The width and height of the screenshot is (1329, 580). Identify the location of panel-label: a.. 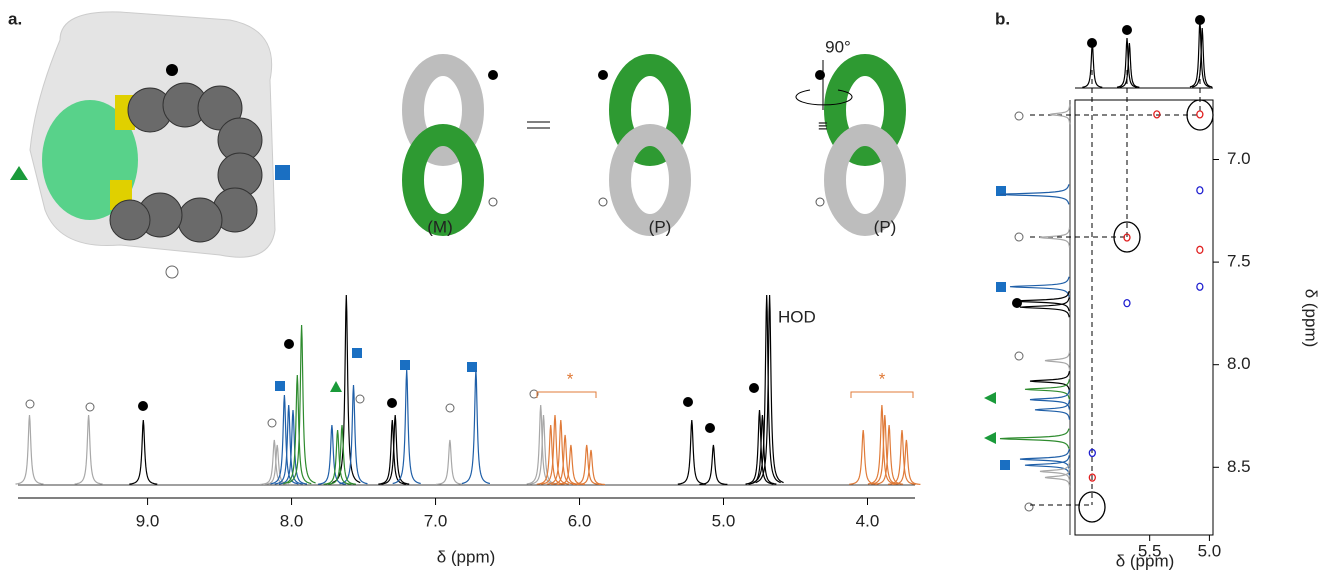
(15, 18).